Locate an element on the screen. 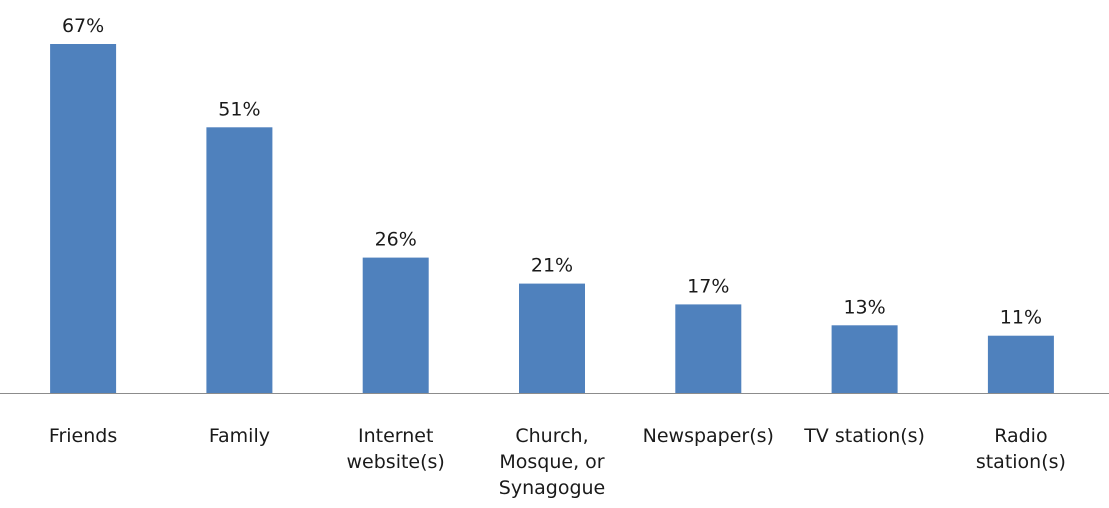 The image size is (1109, 508). category-label-internet-website-s: Internet website(s) is located at coordinates (396, 449).